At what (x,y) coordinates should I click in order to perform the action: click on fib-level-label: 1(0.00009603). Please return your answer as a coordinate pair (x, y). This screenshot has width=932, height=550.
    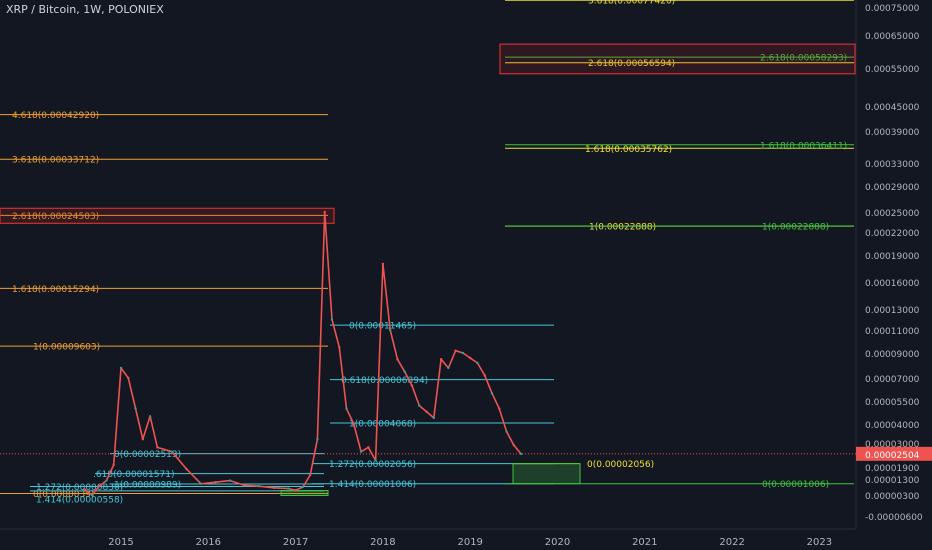
    Looking at the image, I should click on (66, 348).